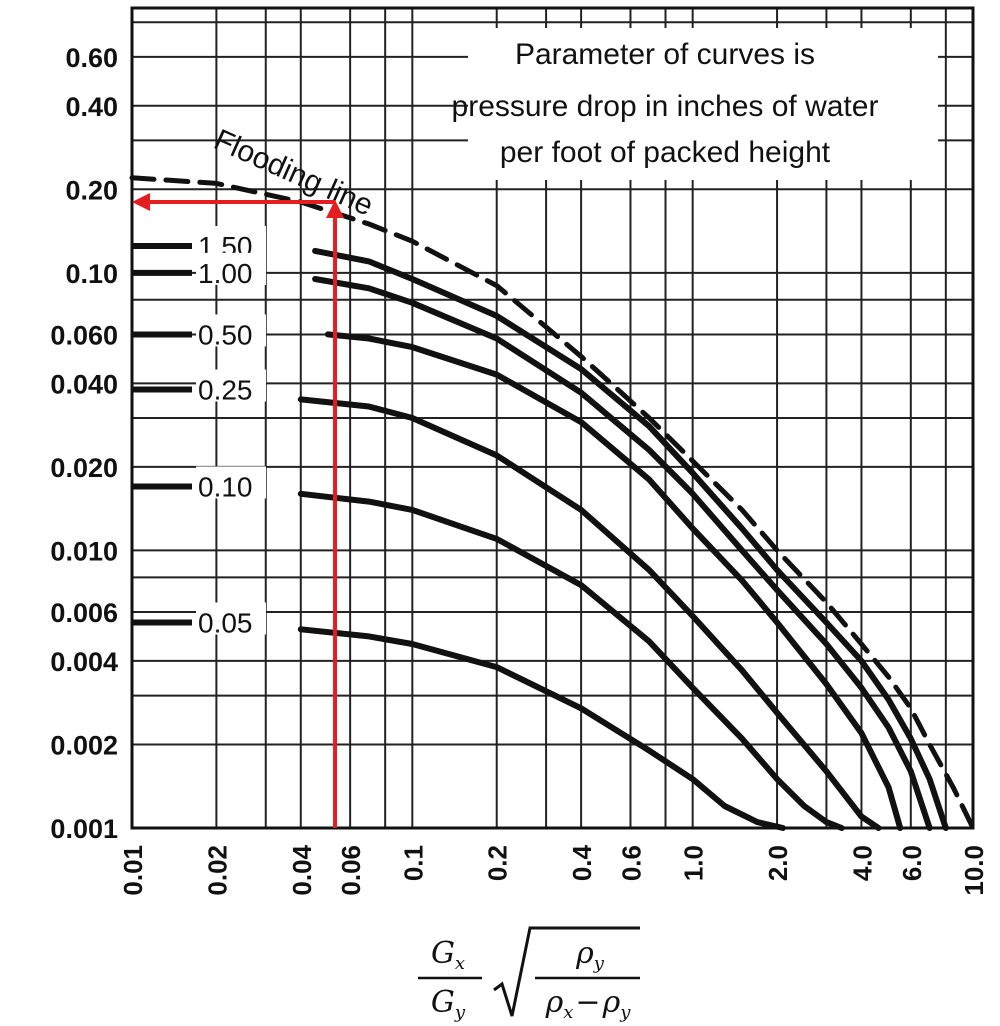  Describe the element at coordinates (778, 863) in the screenshot. I see `x-tick-label: 2.0` at that location.